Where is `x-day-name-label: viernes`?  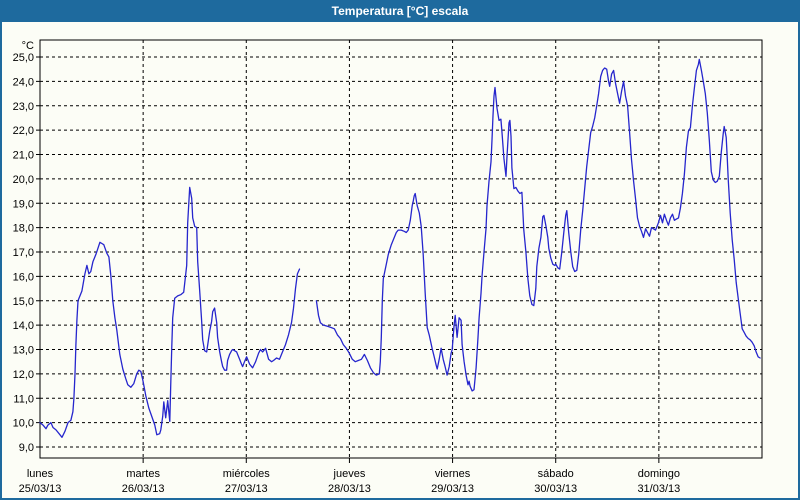
x-day-name-label: viernes is located at coordinates (453, 474).